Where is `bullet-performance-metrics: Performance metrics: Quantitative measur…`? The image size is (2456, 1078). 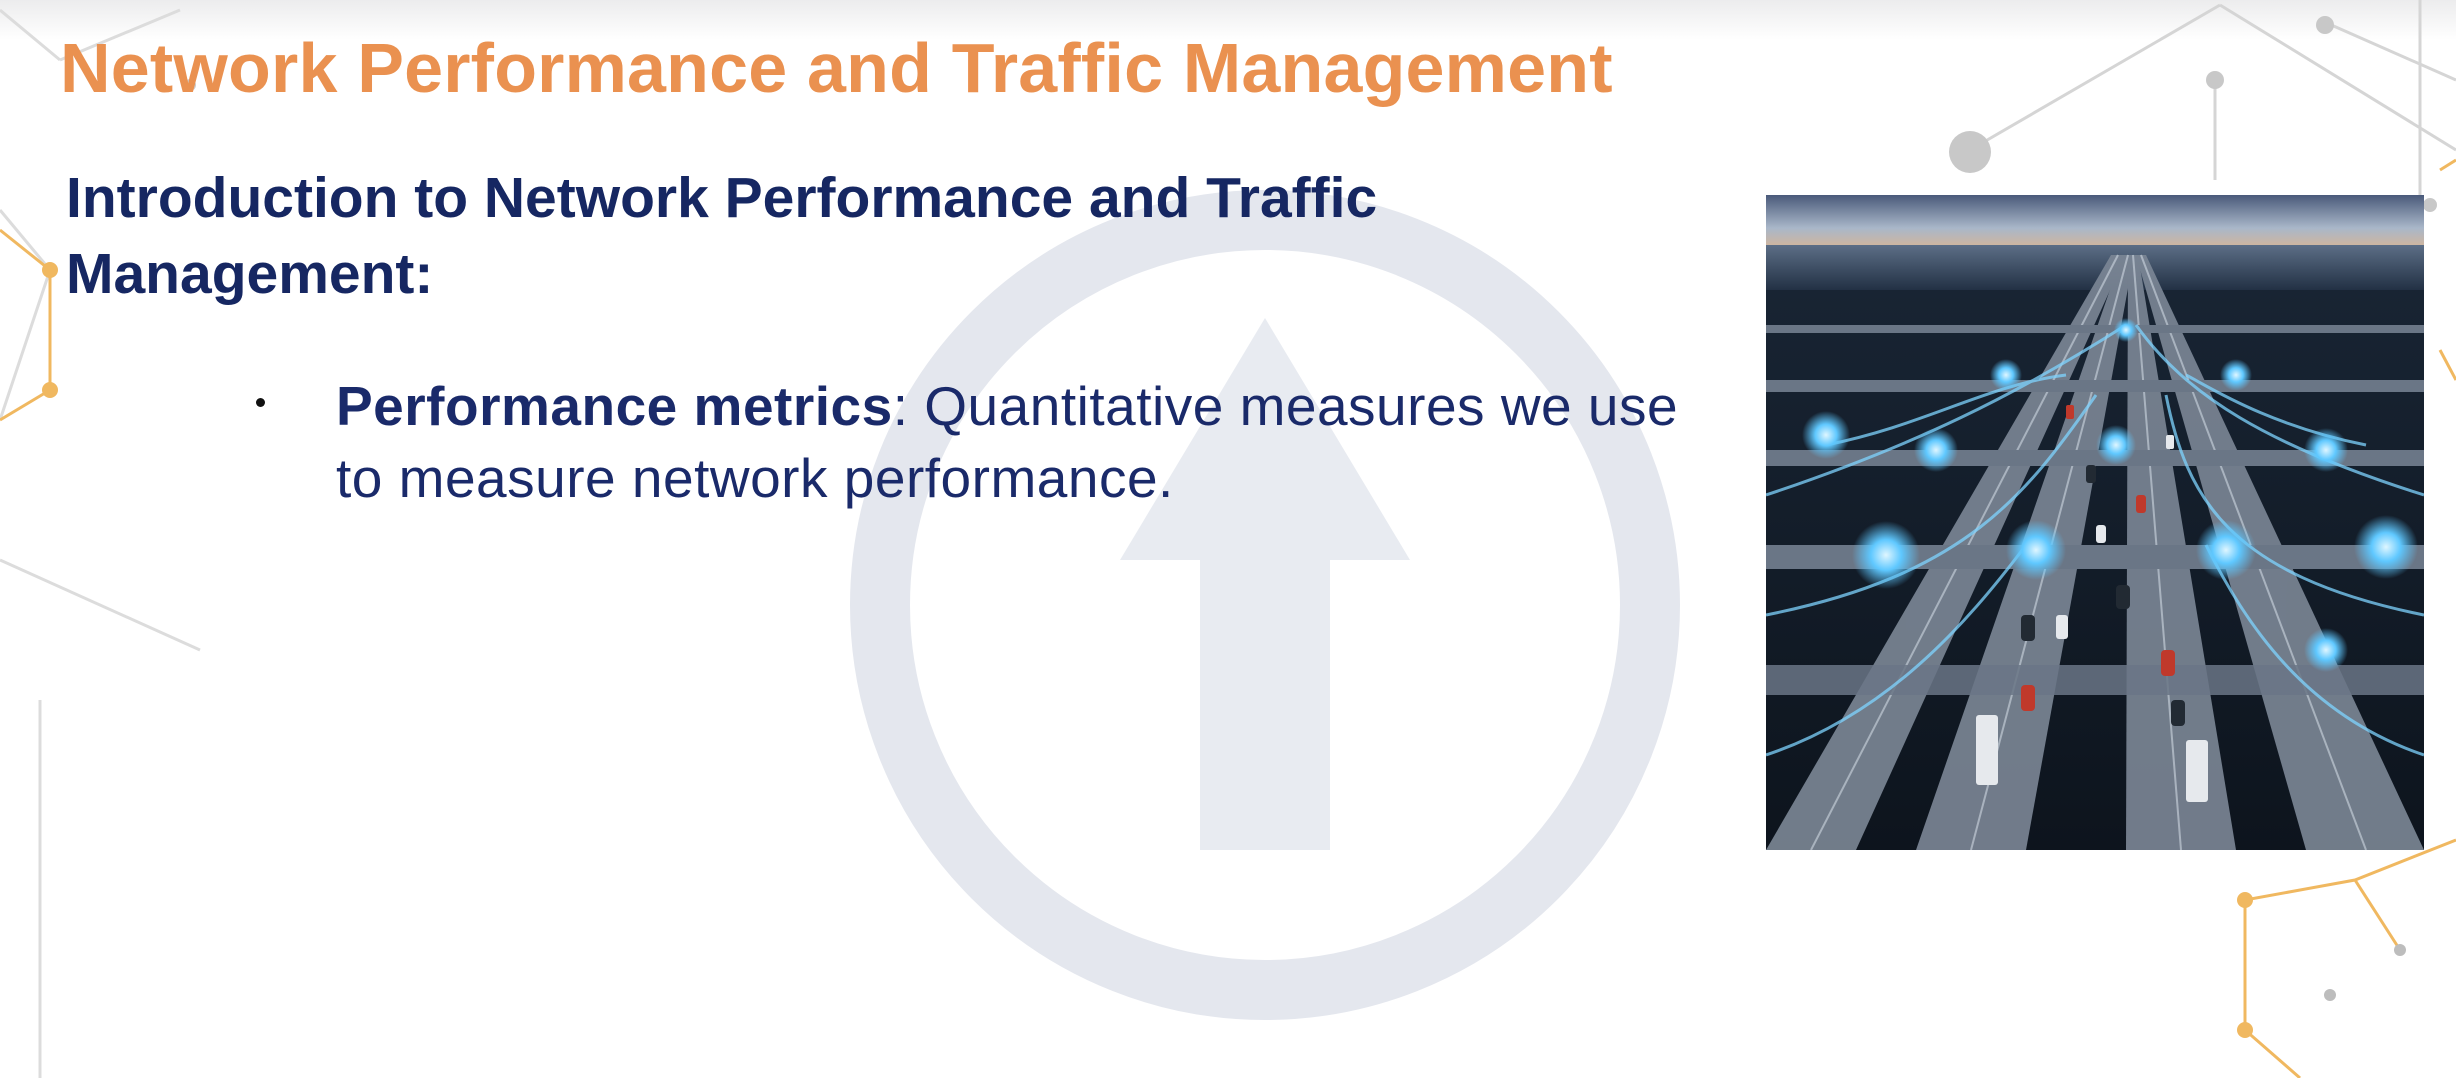 bullet-performance-metrics: Performance metrics: Quantitative measur… is located at coordinates (1036, 442).